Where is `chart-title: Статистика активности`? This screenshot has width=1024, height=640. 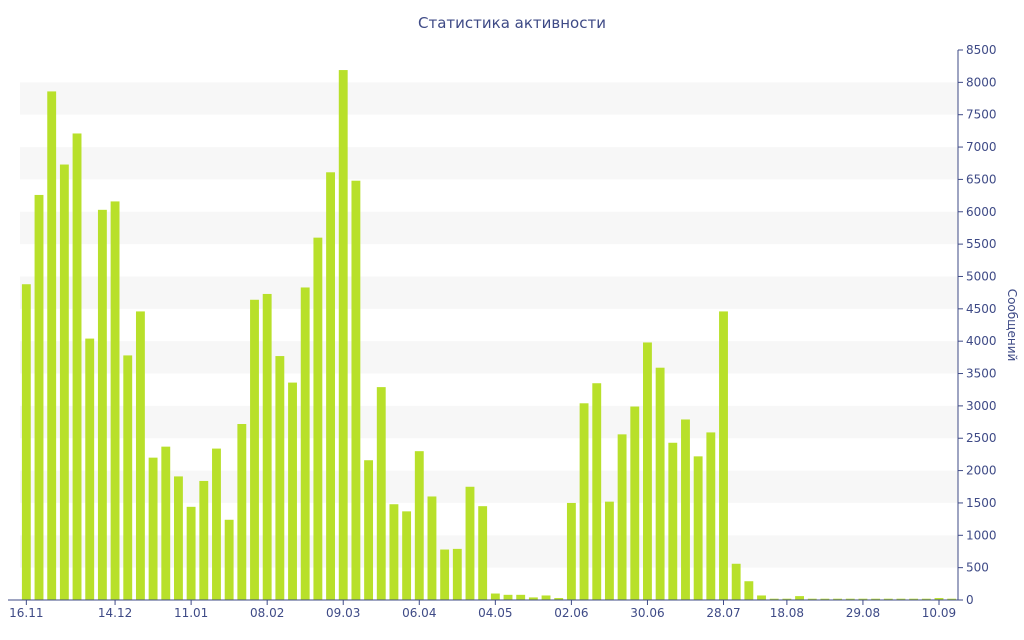
chart-title: Статистика активности is located at coordinates (512, 23).